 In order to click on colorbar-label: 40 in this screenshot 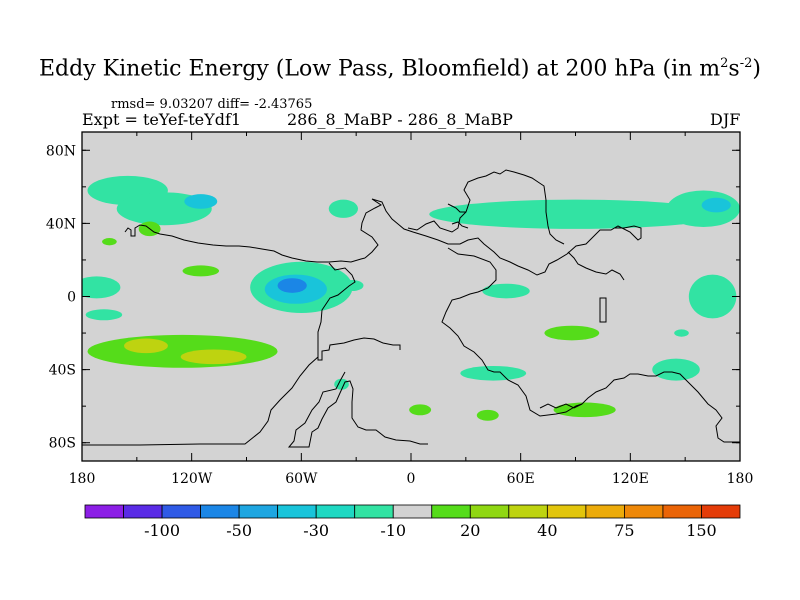, I will do `click(547, 530)`.